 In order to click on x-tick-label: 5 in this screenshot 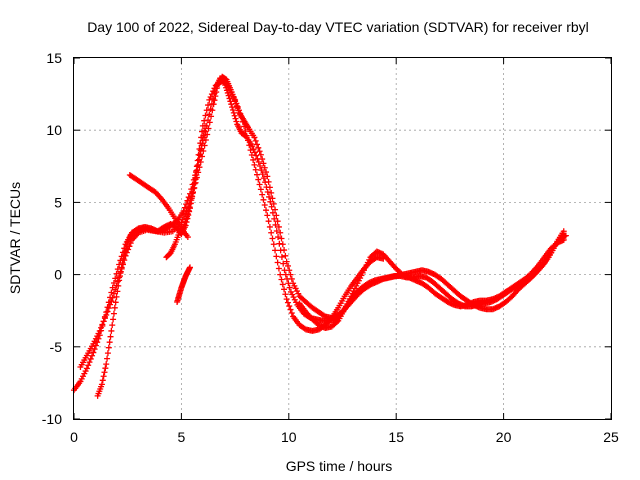, I will do `click(182, 437)`.